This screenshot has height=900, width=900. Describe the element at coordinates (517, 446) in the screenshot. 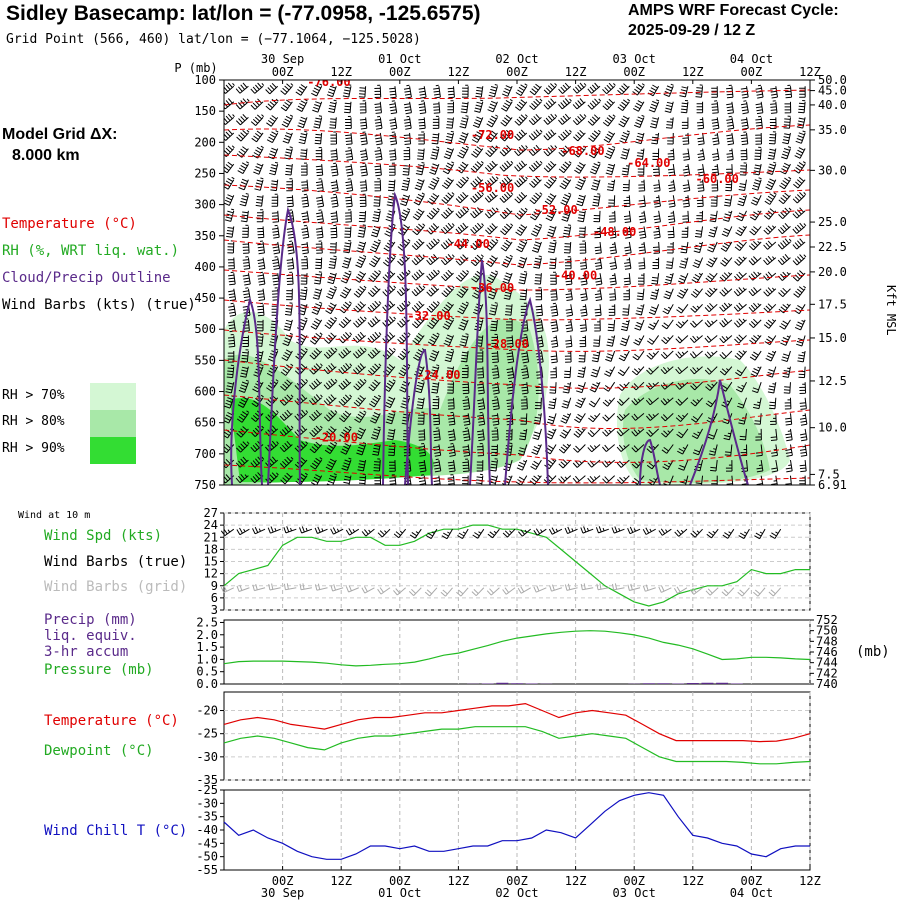

I see `temperature-contour` at that location.